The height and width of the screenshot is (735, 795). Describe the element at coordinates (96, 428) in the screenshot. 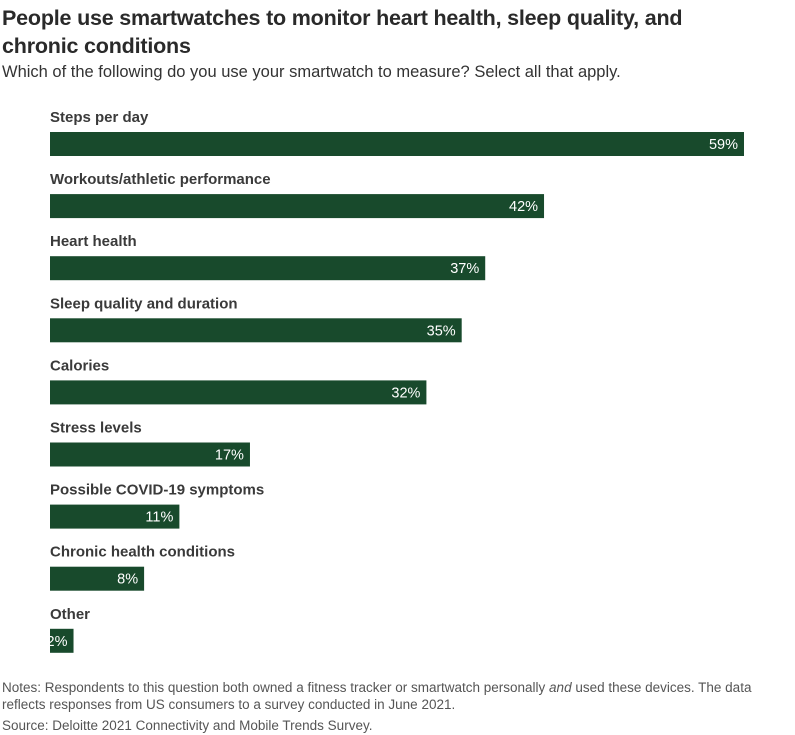

I see `category-label-stress-levels: Stress levels` at that location.